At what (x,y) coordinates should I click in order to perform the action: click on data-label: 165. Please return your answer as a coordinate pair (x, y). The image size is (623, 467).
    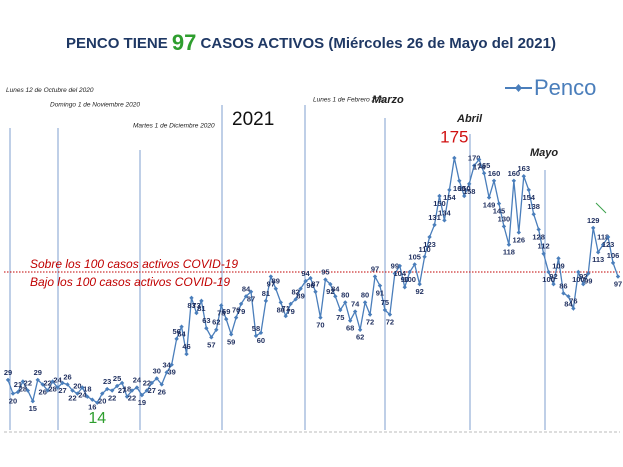
    Looking at the image, I should click on (484, 165).